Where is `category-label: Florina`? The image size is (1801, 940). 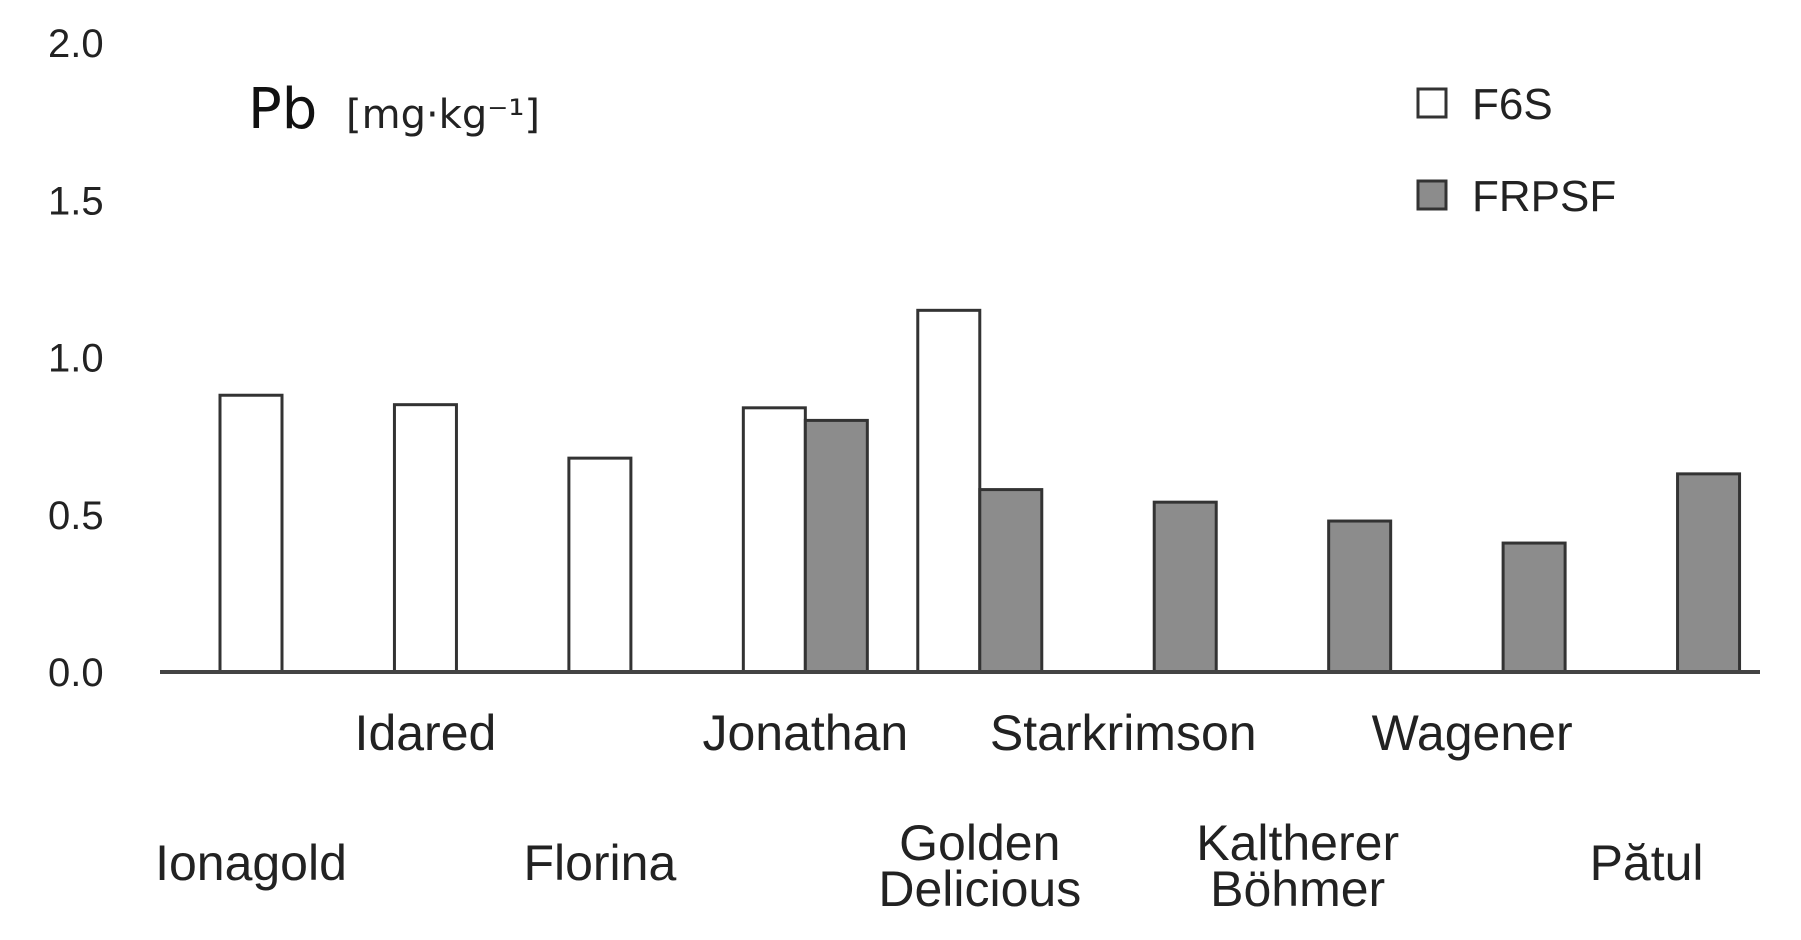
category-label: Florina is located at coordinates (599, 863).